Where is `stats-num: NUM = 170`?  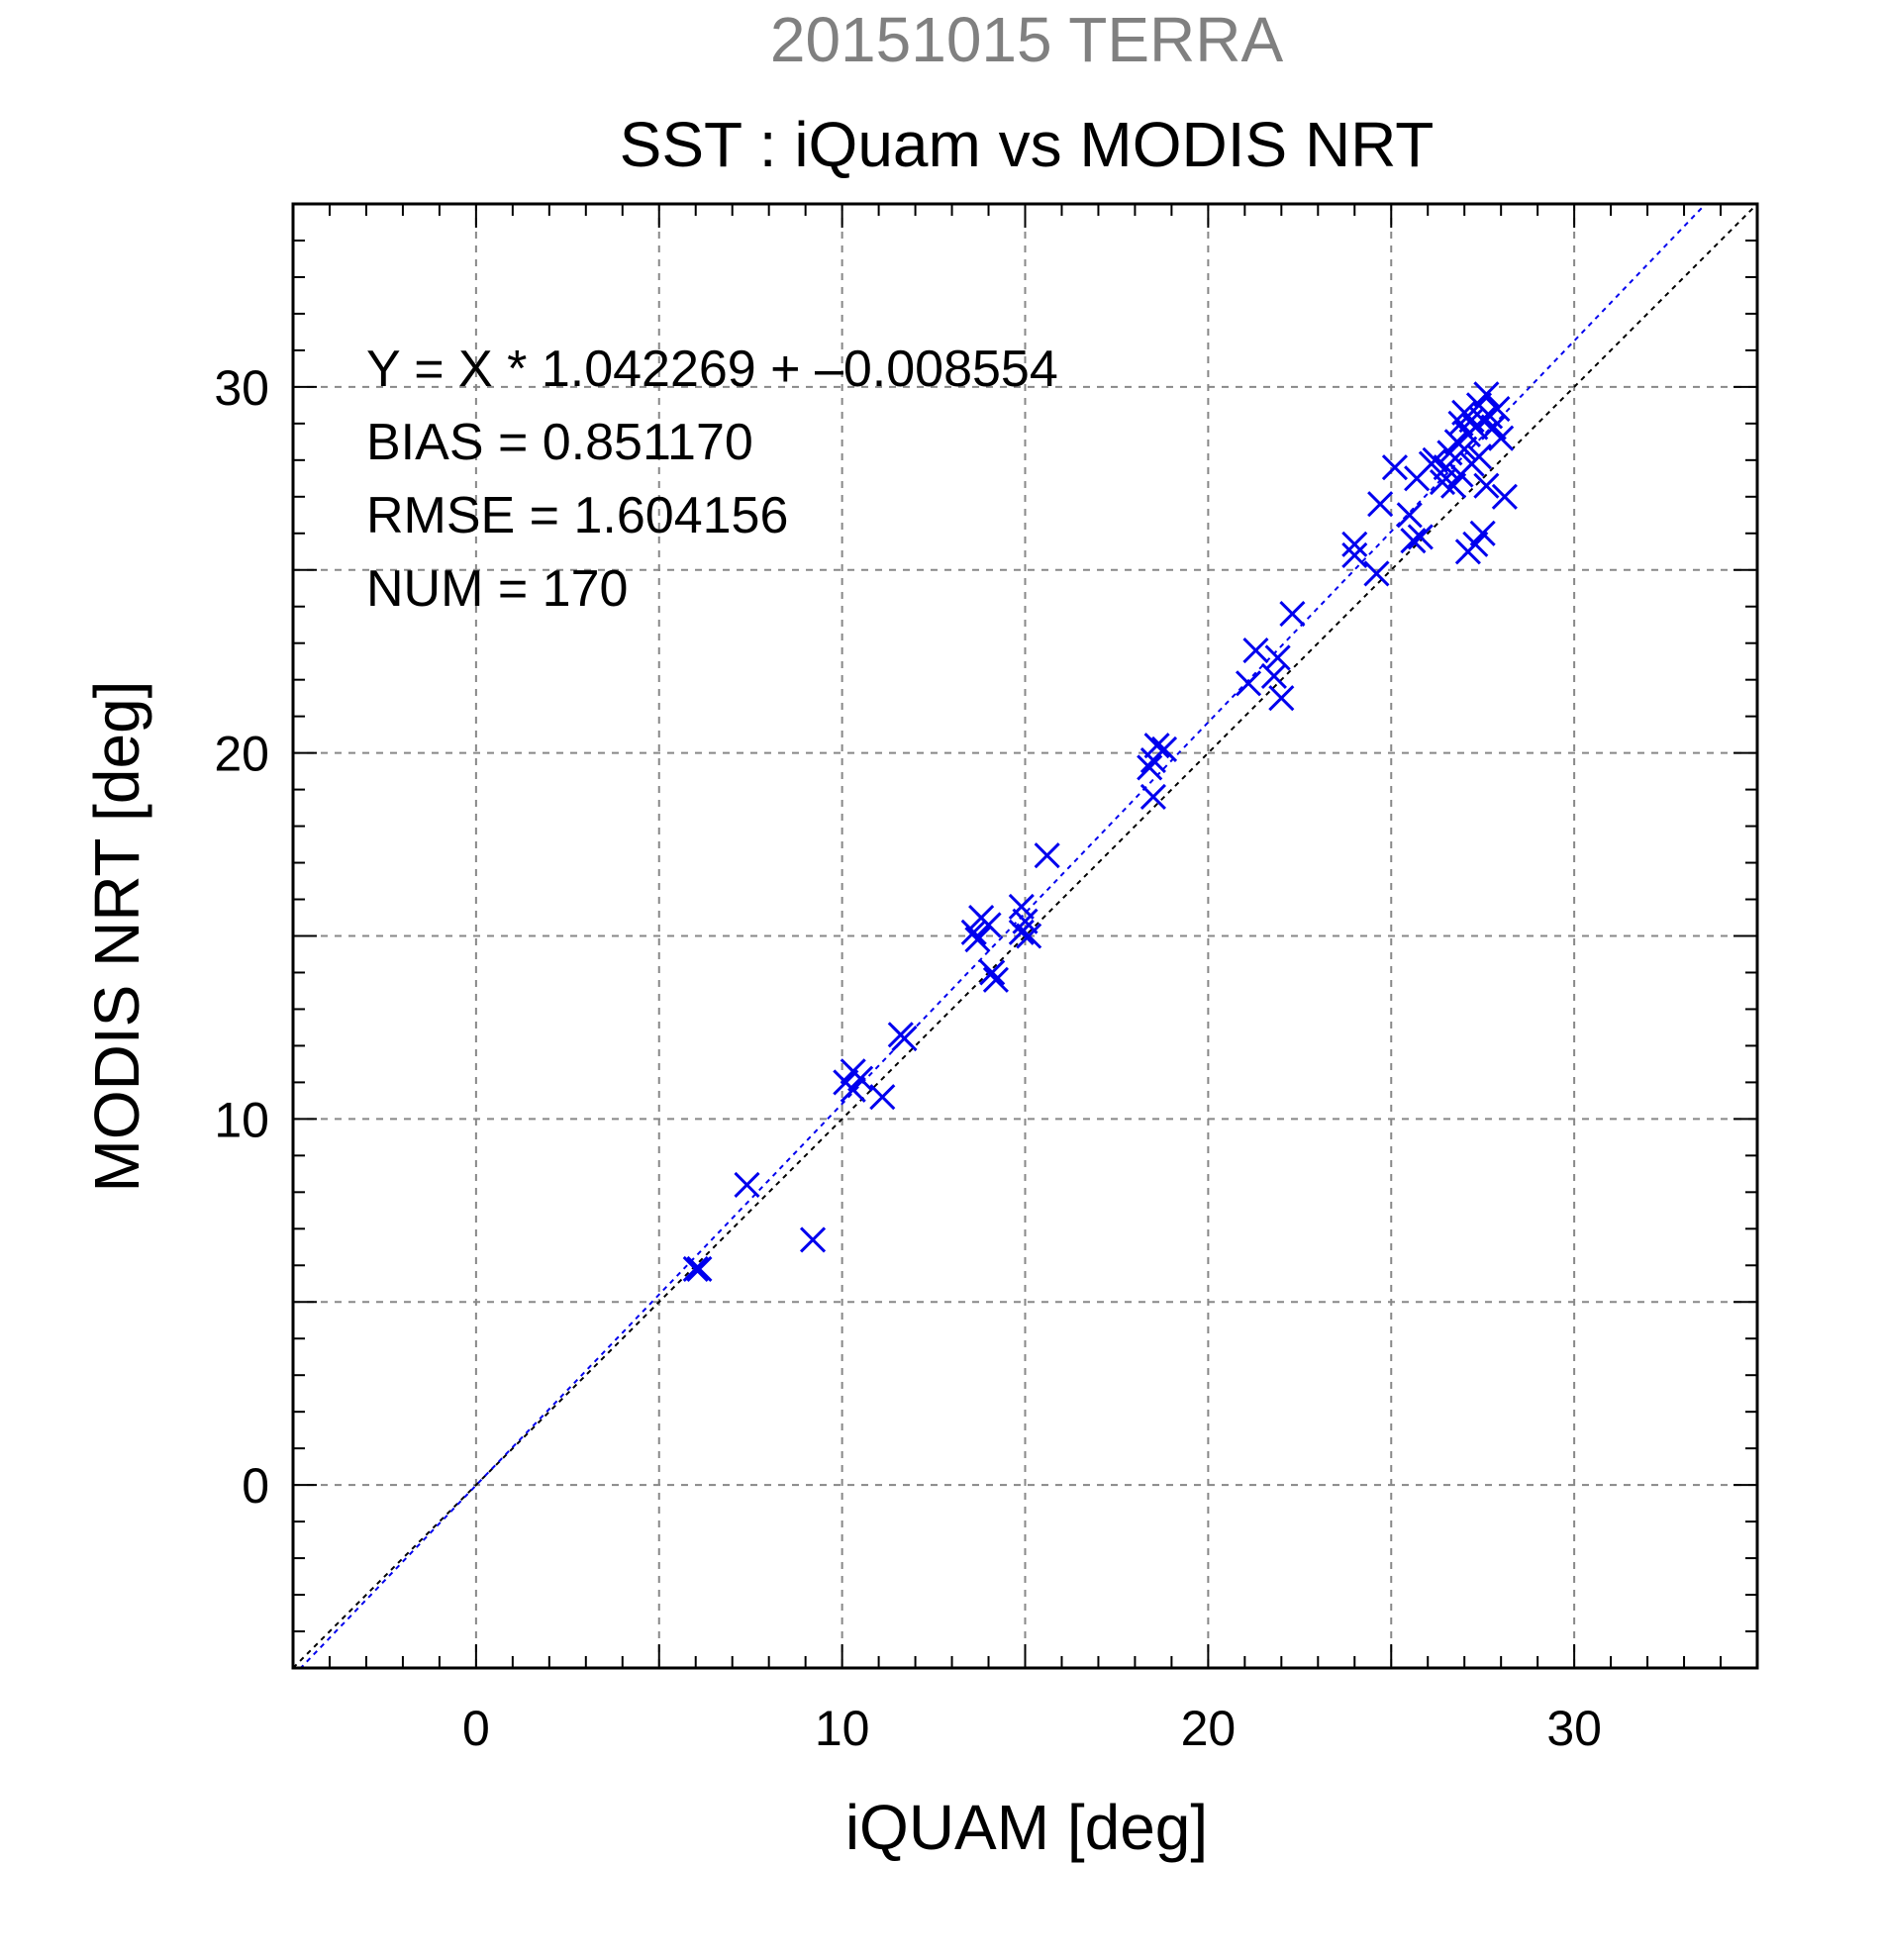
stats-num: NUM = 170 is located at coordinates (497, 589).